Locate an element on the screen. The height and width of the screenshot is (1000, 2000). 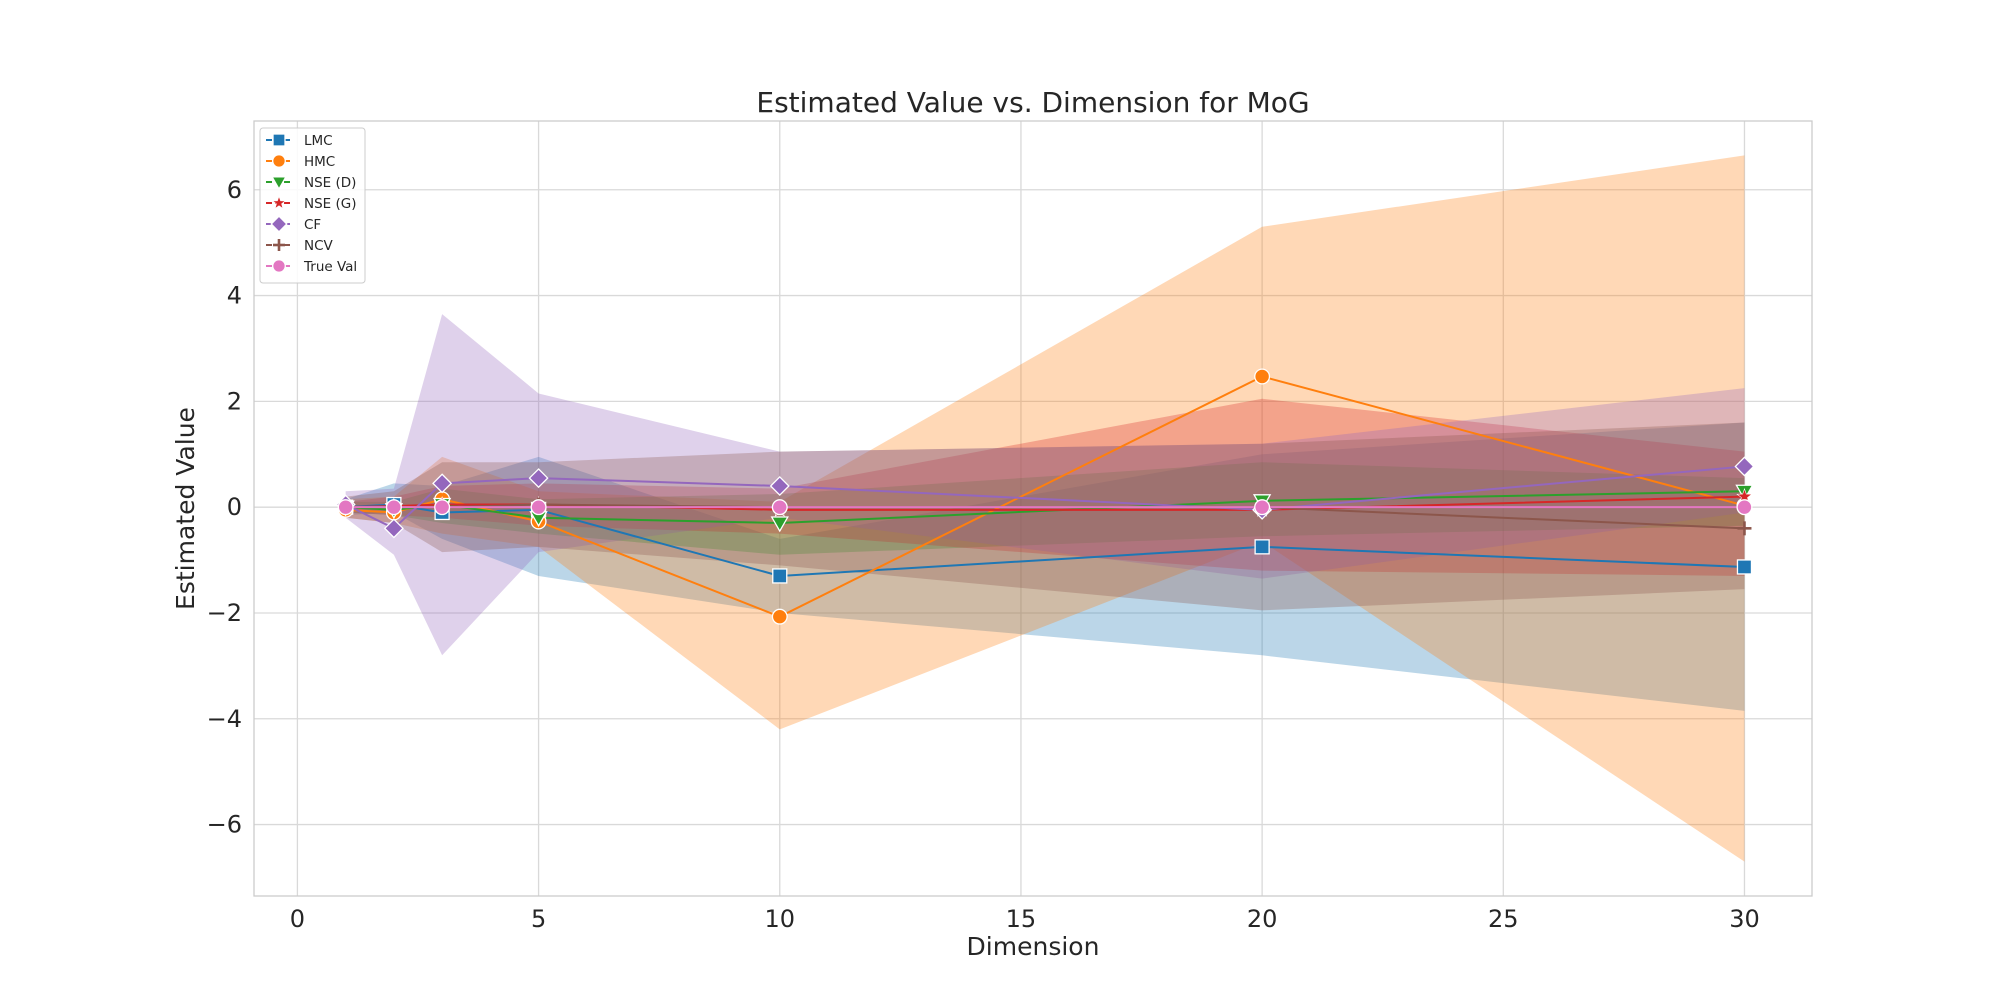
x-tick-label: 20 is located at coordinates (1262, 919).